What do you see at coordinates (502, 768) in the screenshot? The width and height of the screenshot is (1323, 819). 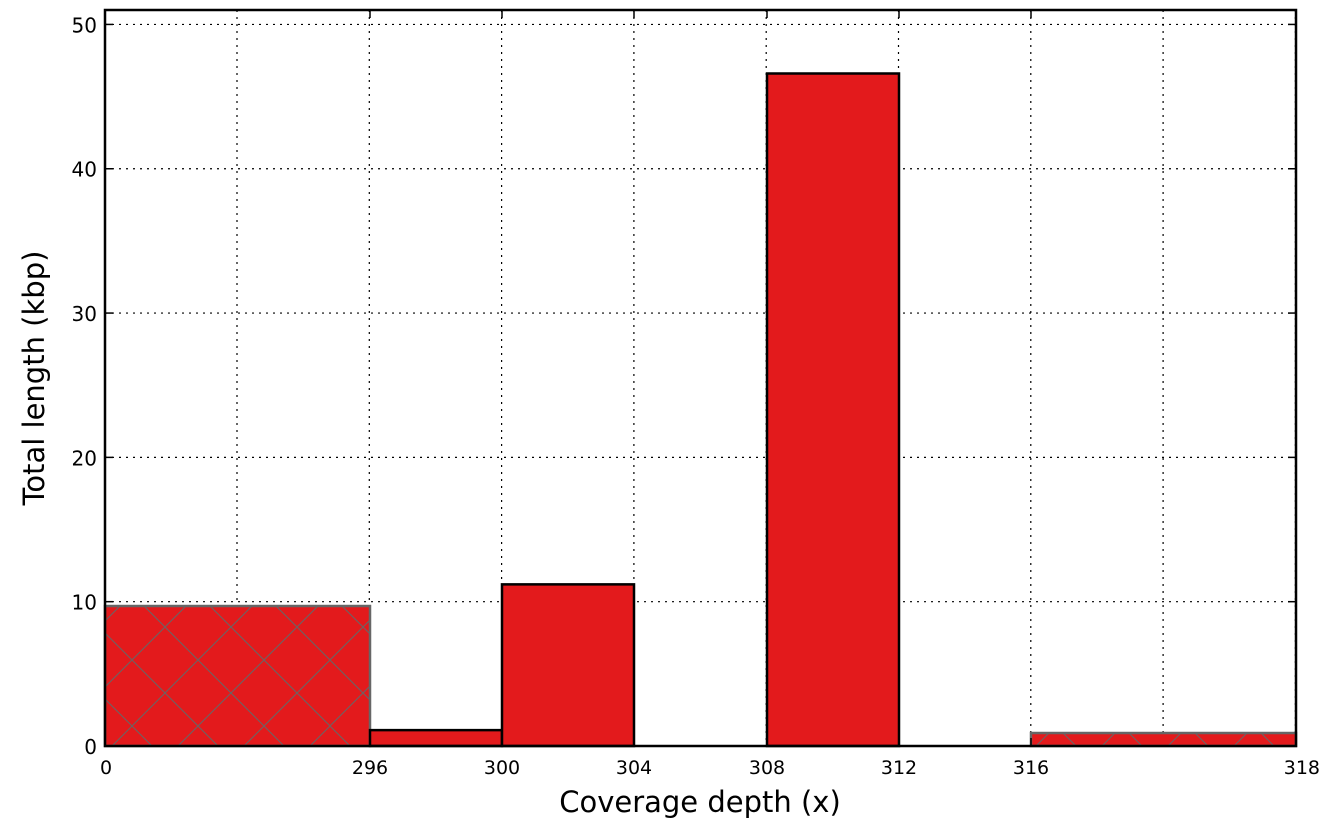 I see `x-tick-label: 300` at bounding box center [502, 768].